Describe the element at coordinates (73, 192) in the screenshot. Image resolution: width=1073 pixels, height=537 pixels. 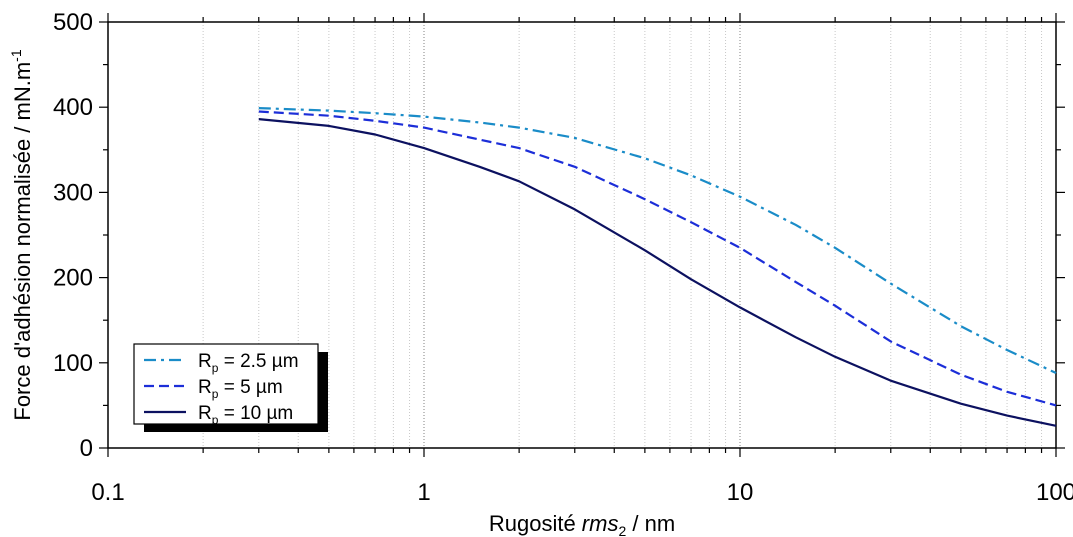
I see `y-tick-label: 300` at that location.